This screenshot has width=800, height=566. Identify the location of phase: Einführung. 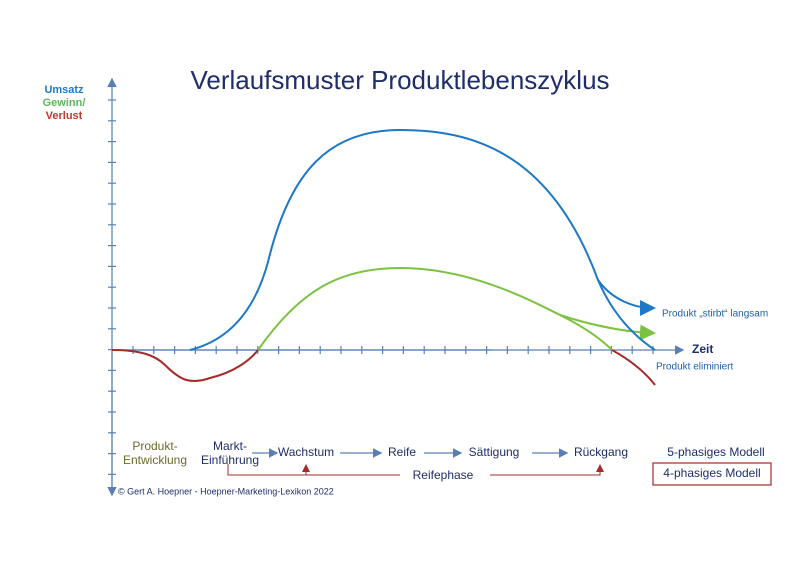
(230, 460).